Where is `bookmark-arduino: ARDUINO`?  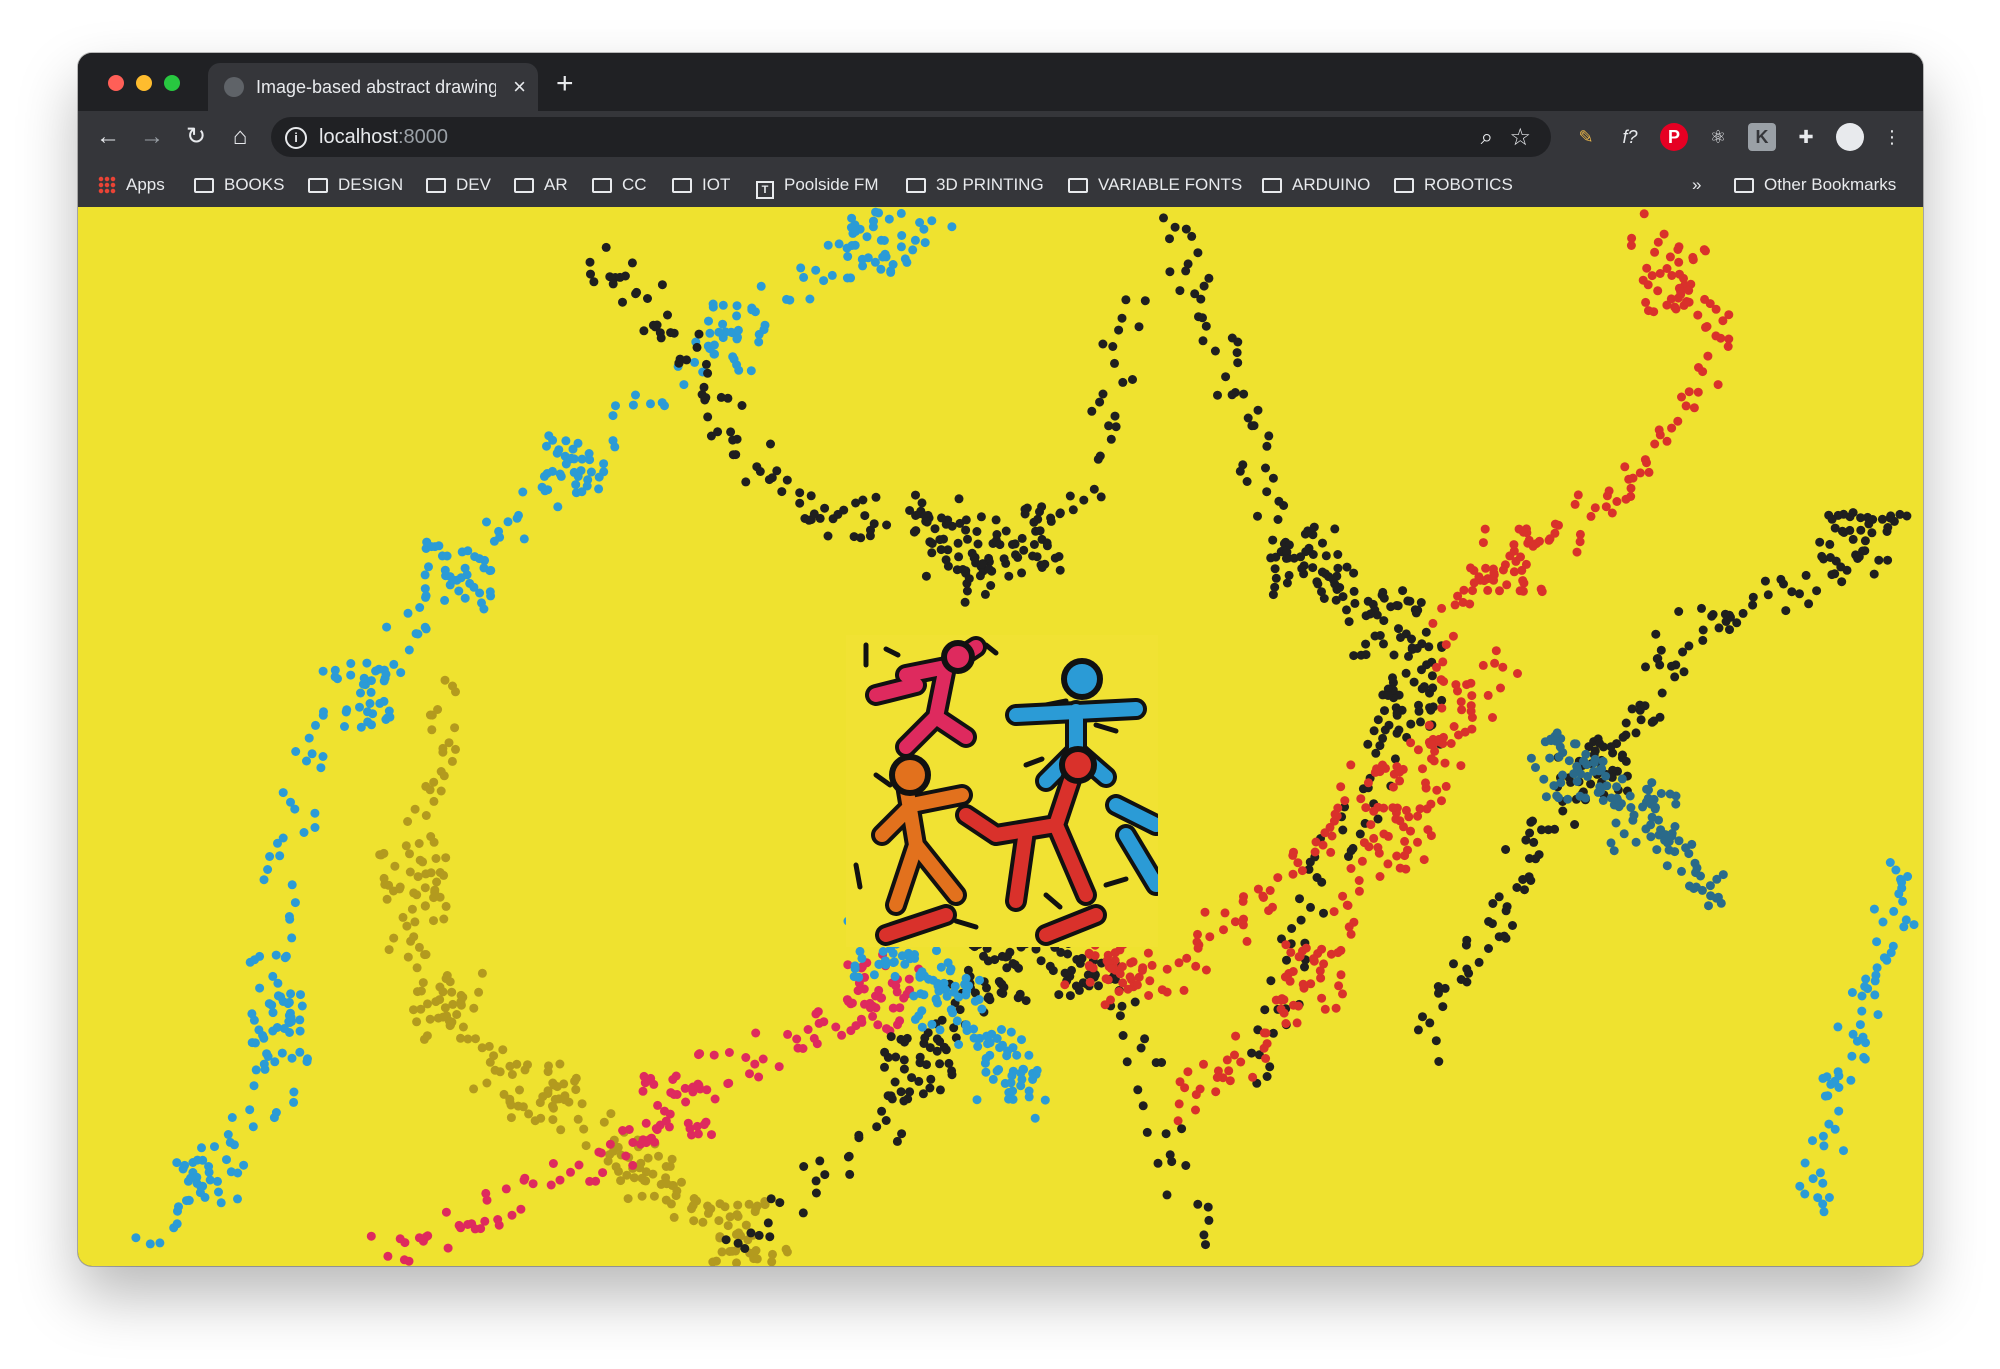
bookmark-arduino: ARDUINO is located at coordinates (1316, 185).